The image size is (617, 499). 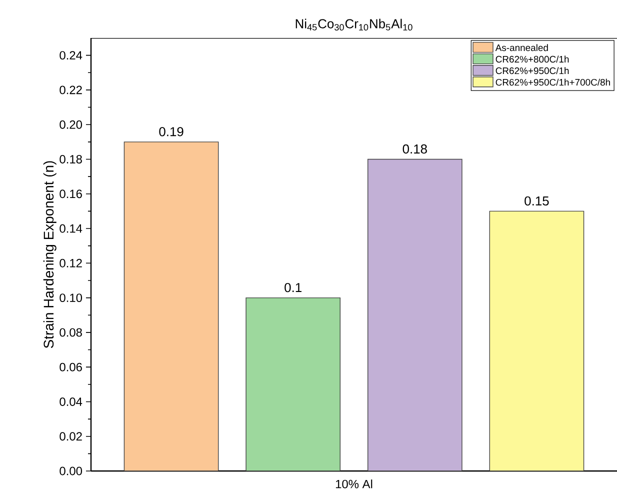 I want to click on y-tick-label: 0.20, so click(x=71, y=124).